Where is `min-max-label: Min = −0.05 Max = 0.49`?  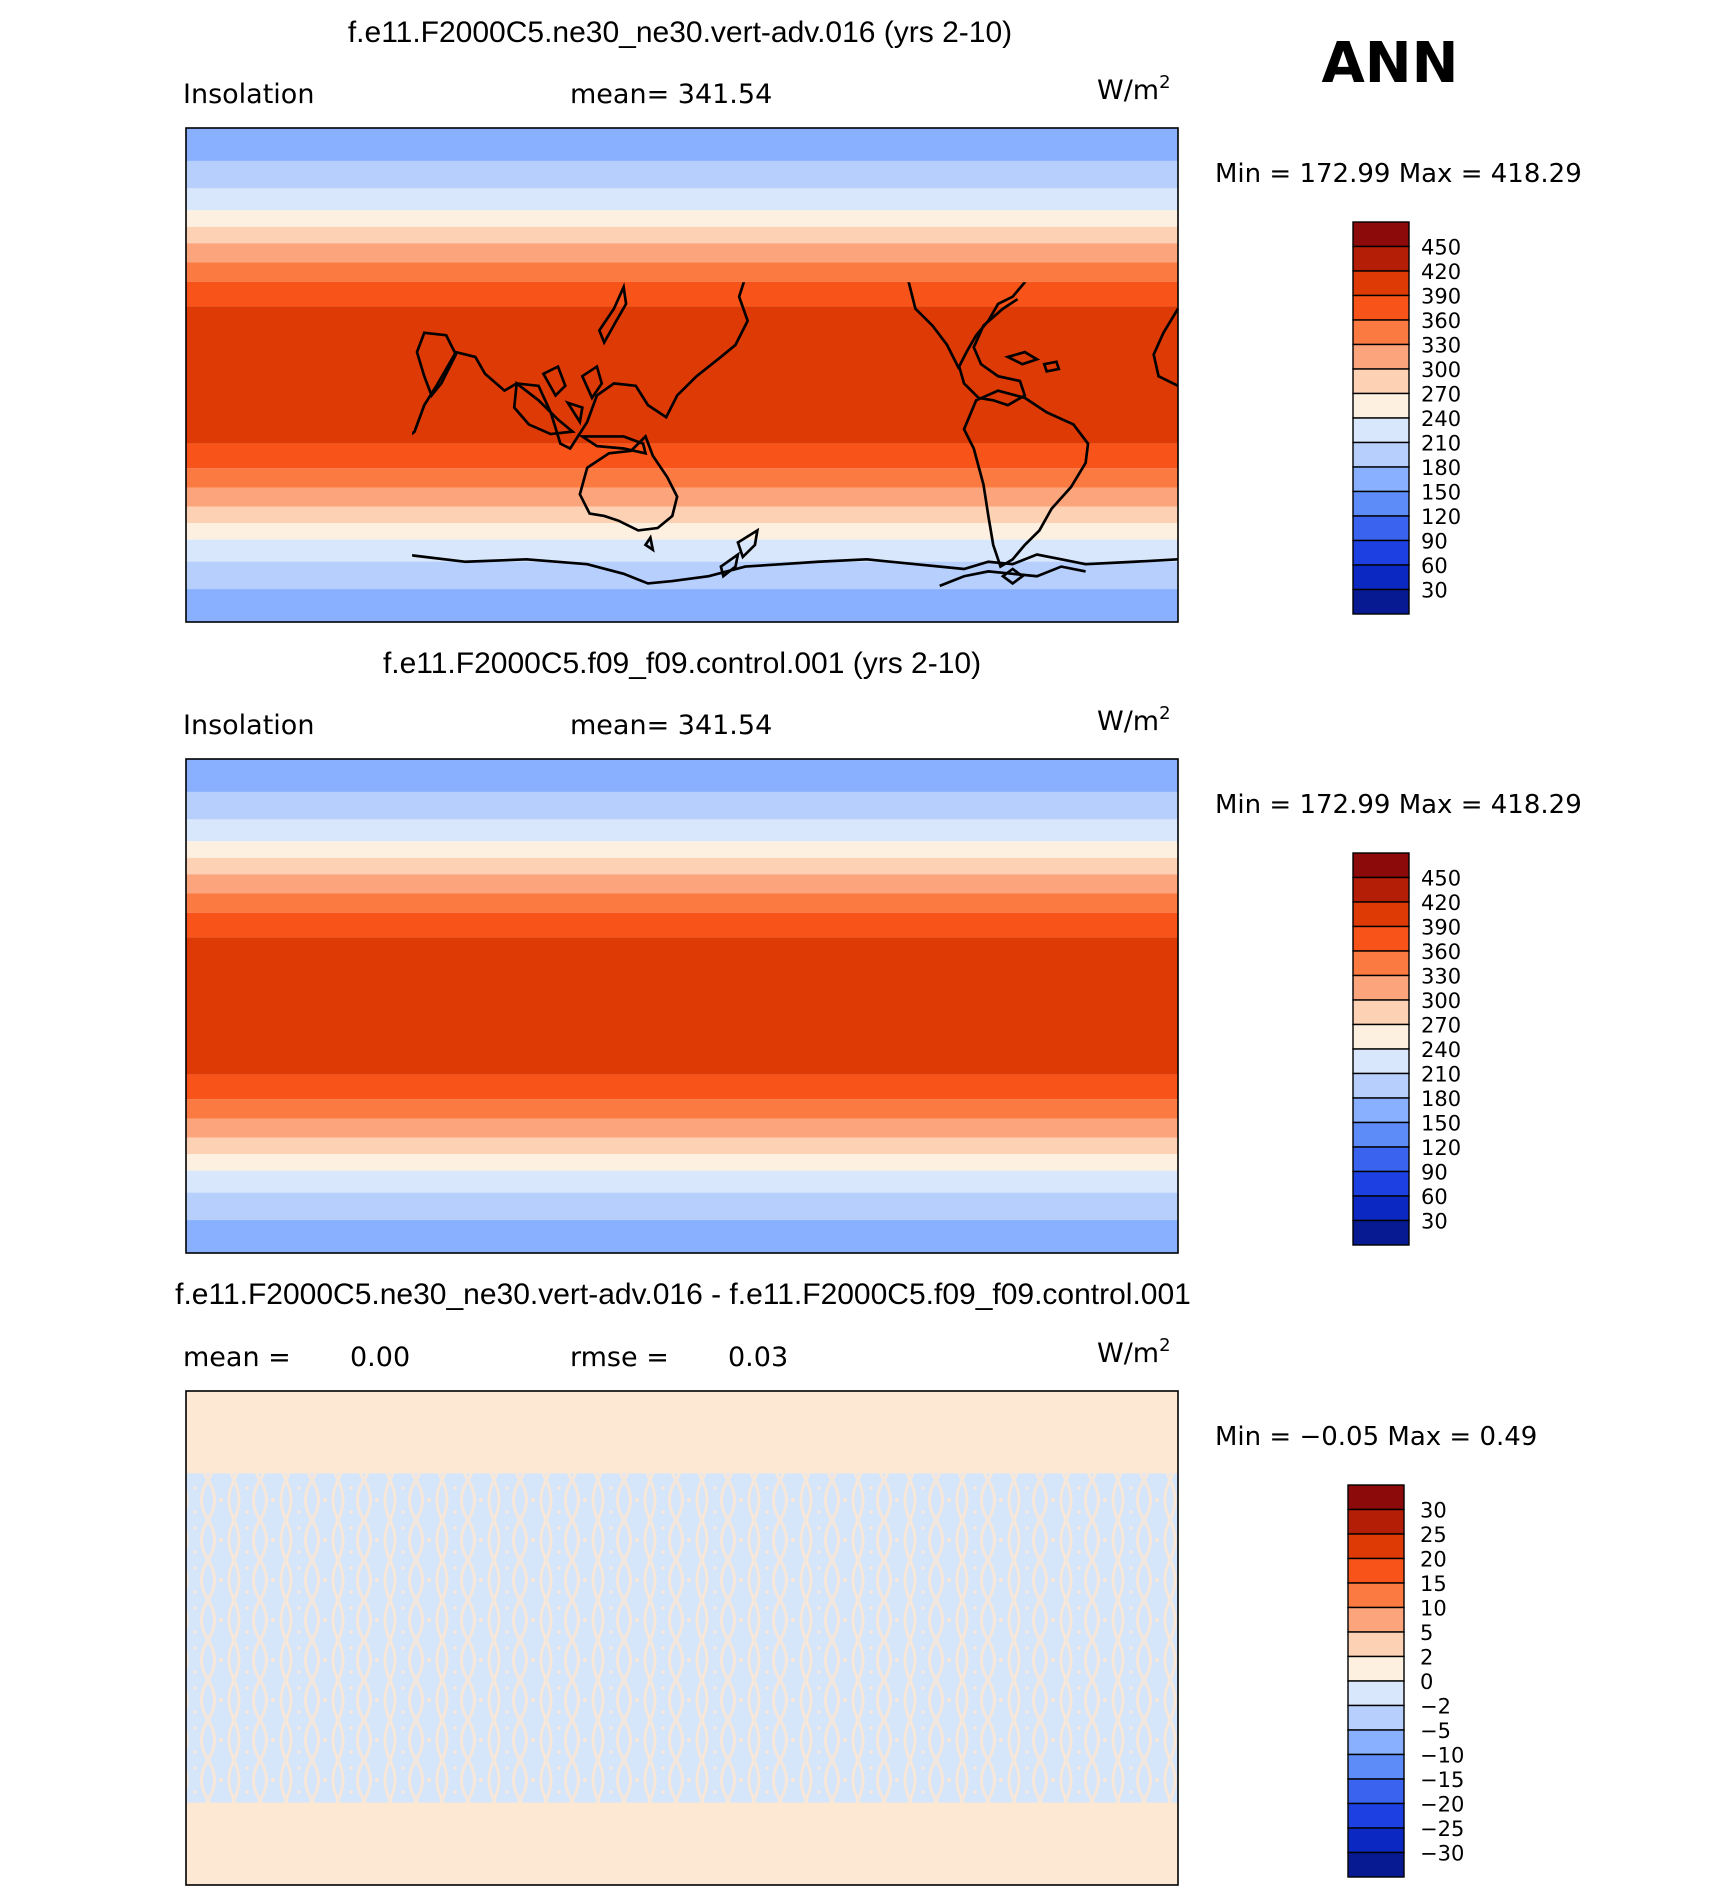
min-max-label: Min = −0.05 Max = 0.49 is located at coordinates (1376, 1437).